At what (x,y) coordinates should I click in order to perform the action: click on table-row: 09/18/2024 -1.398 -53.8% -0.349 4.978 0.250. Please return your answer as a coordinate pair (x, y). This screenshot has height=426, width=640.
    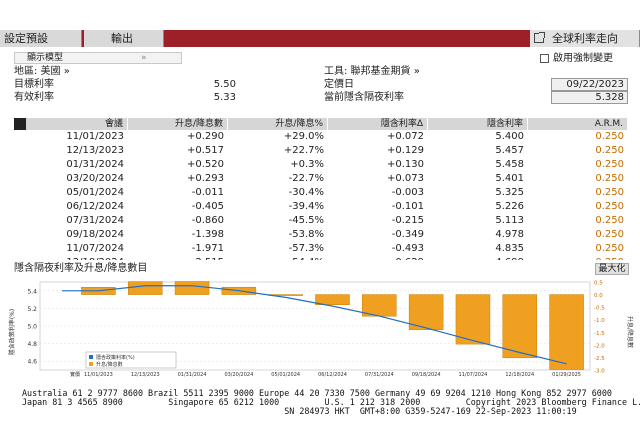
    Looking at the image, I should click on (321, 235).